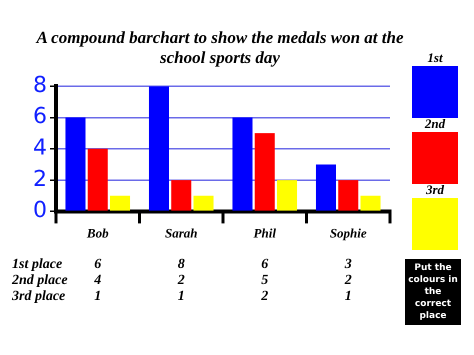  Describe the element at coordinates (40, 281) in the screenshot. I see `text: 2nd place` at that location.